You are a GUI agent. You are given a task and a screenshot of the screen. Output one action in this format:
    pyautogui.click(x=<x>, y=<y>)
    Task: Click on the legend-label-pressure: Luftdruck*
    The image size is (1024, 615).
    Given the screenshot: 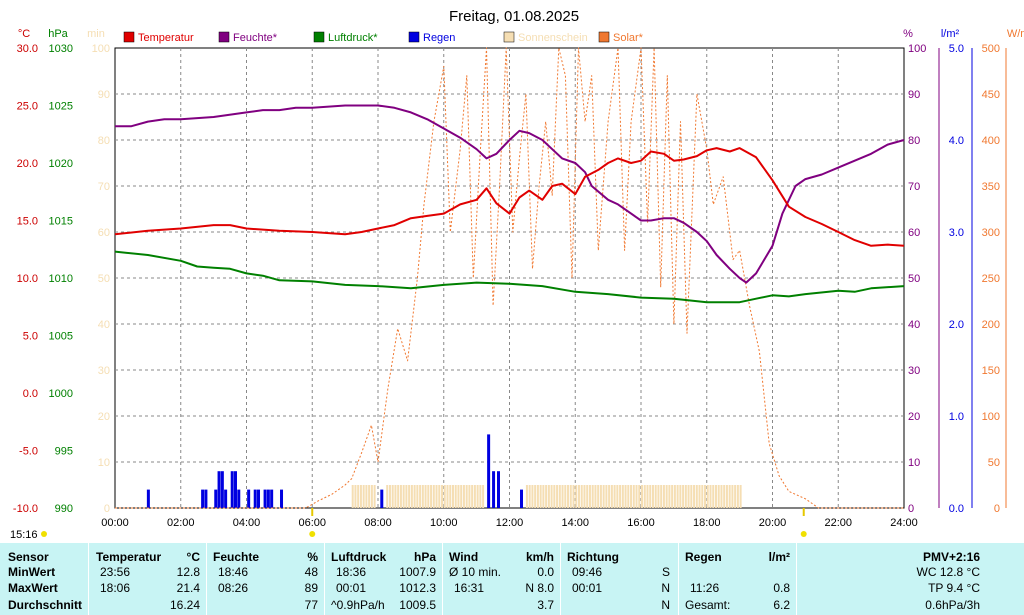 What is the action you would take?
    pyautogui.click(x=353, y=38)
    